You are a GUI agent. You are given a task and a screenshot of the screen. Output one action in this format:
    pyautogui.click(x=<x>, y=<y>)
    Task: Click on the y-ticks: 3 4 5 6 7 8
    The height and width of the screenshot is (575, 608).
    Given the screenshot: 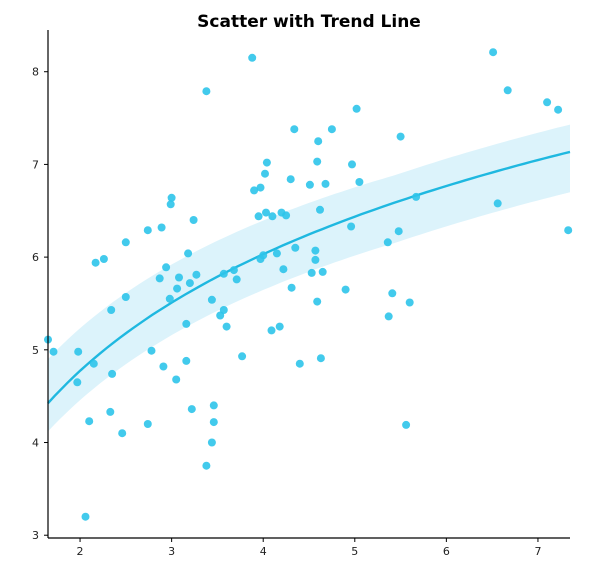 What is the action you would take?
    pyautogui.click(x=40, y=304)
    